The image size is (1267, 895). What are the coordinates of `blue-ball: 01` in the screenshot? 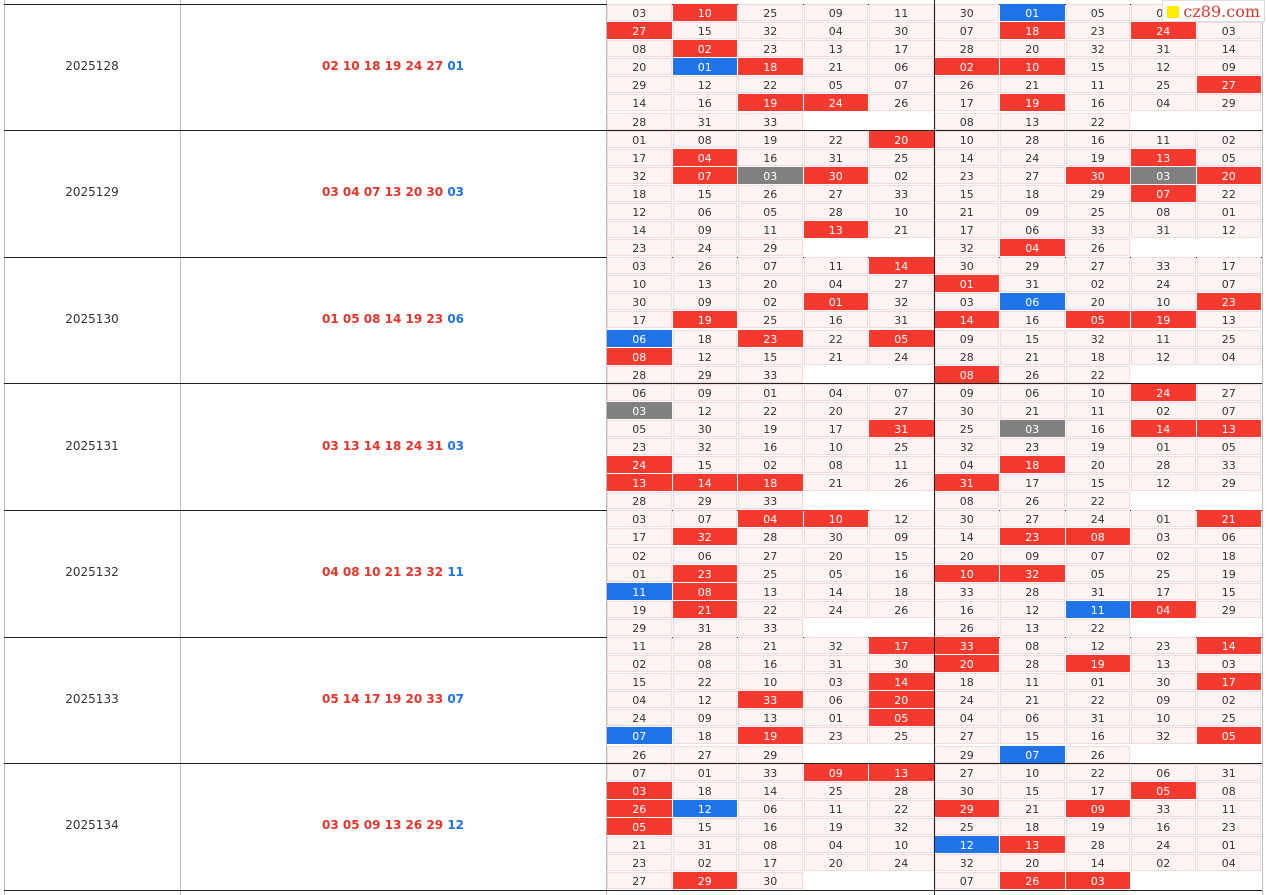 It's located at (456, 65).